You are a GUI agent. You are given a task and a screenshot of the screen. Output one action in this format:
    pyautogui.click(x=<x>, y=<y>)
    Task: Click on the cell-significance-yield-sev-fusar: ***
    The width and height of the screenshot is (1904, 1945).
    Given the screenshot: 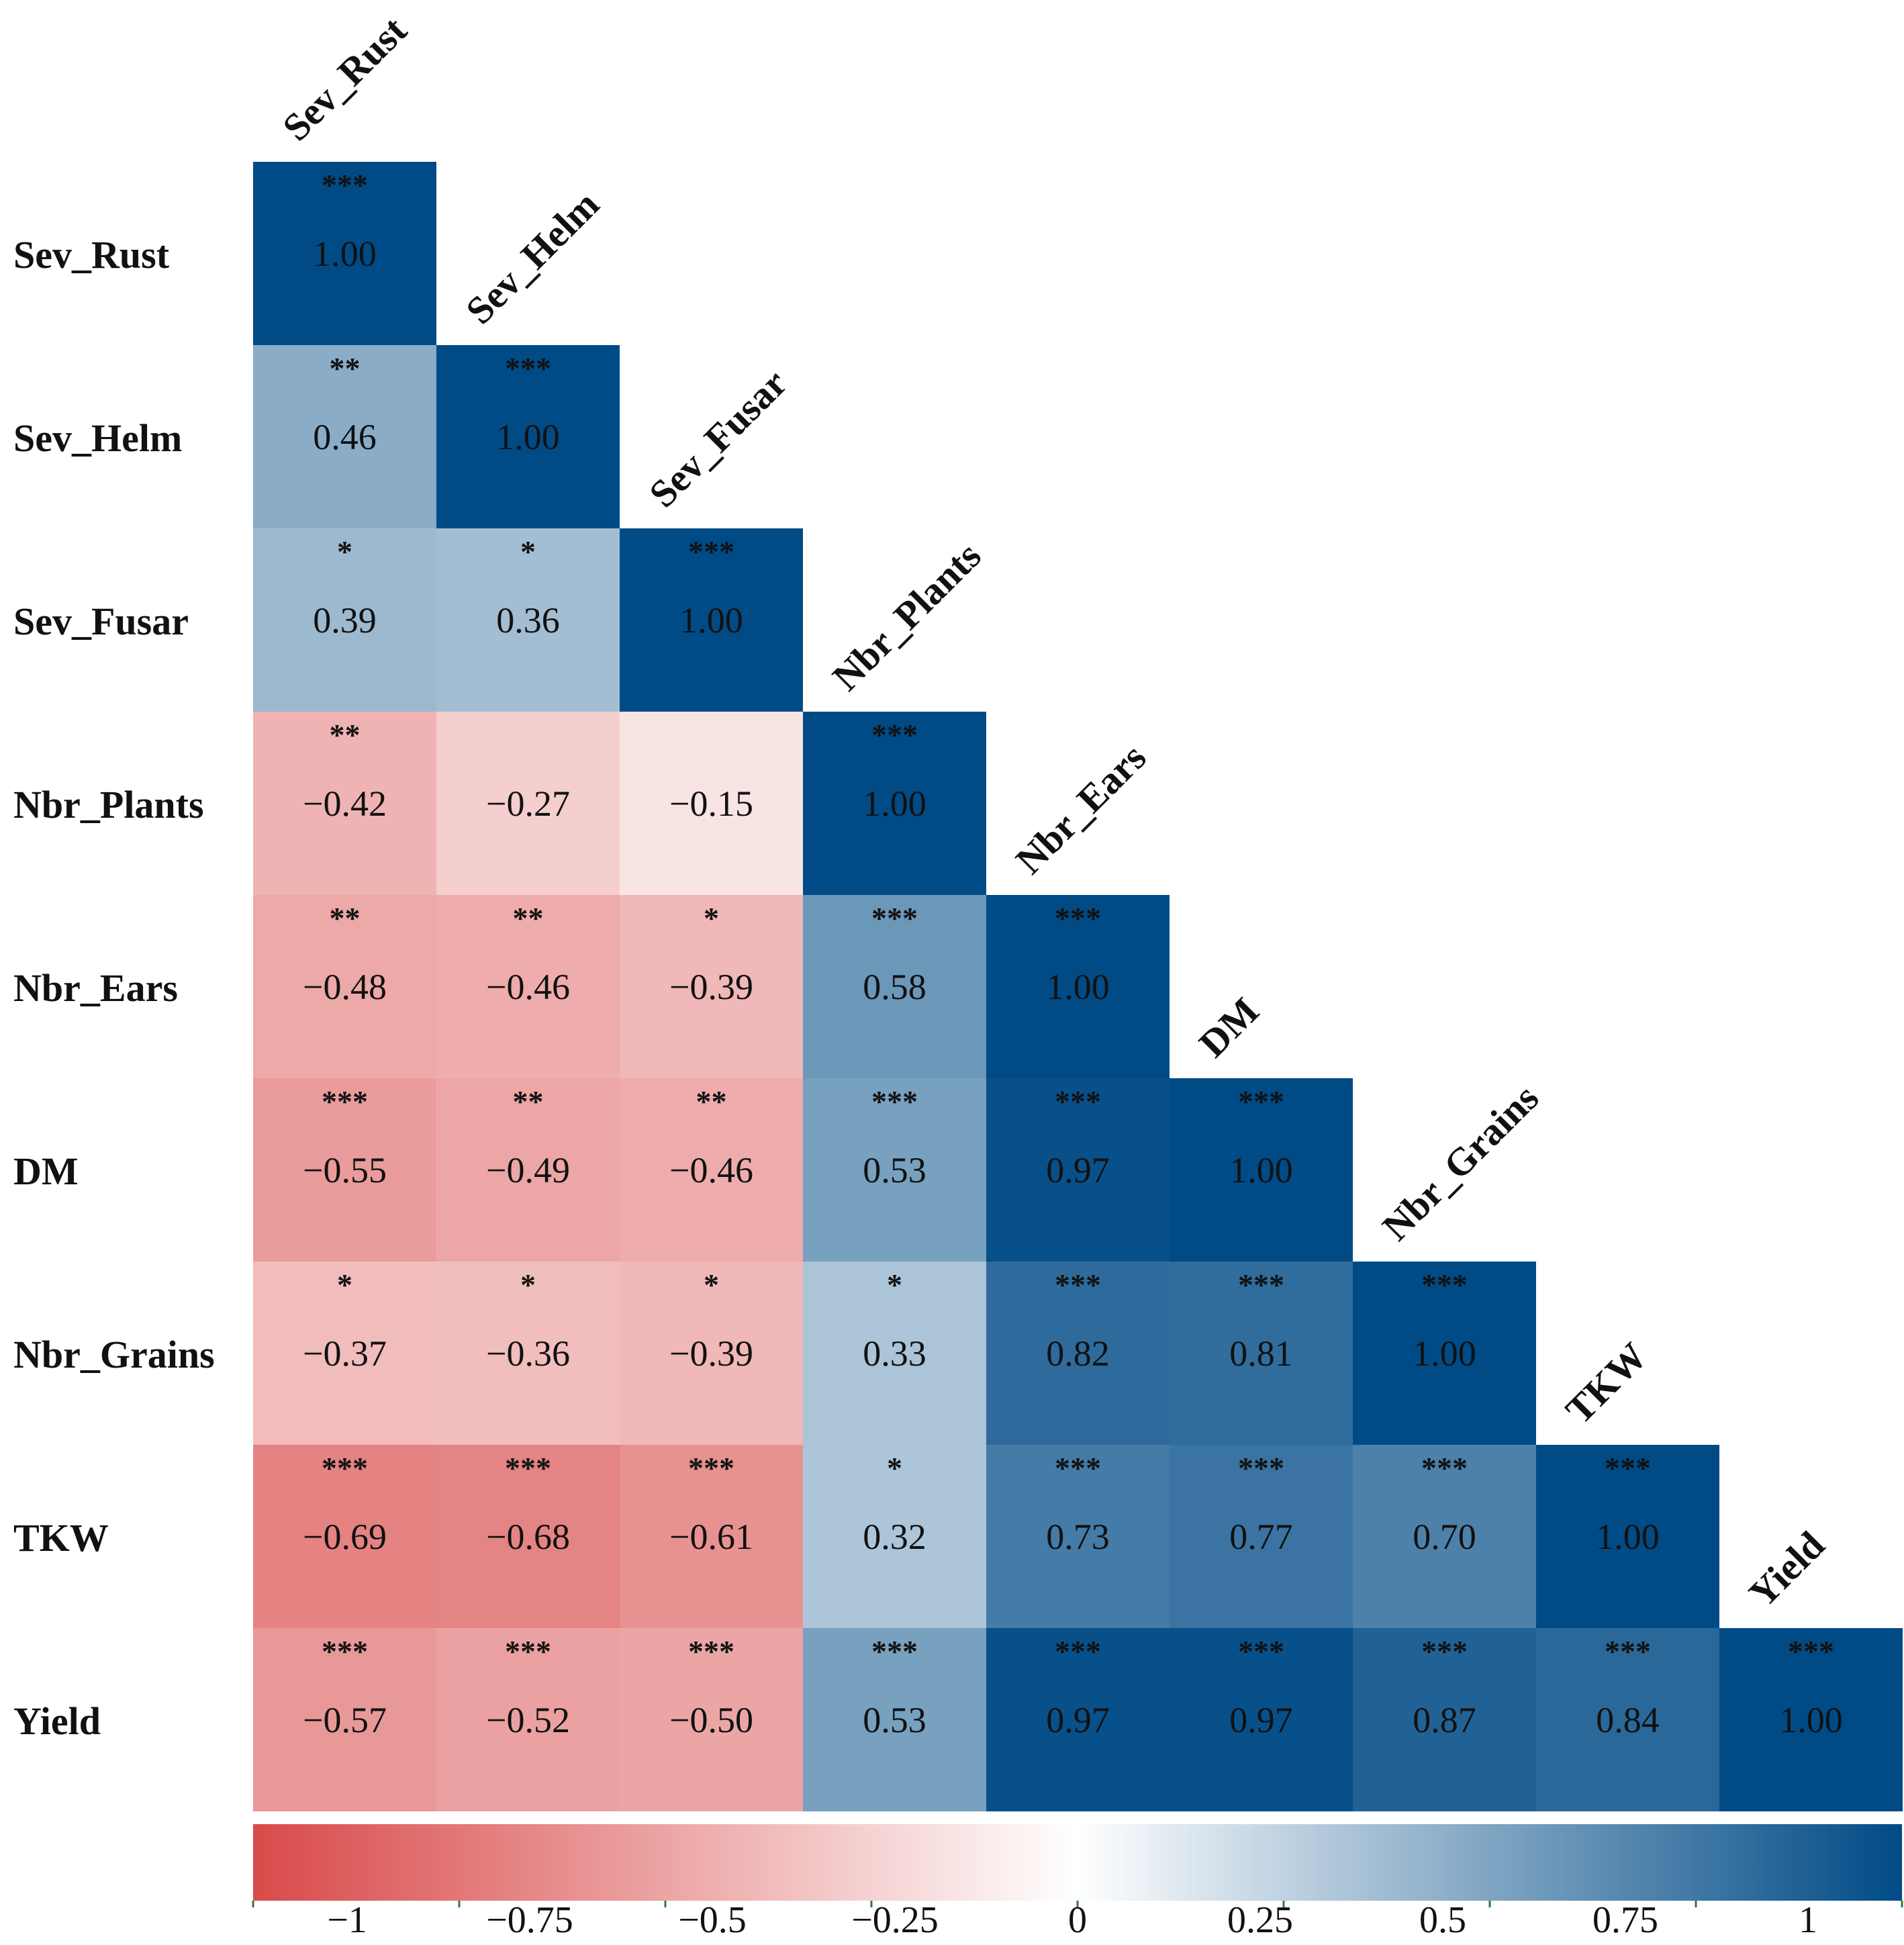 What is the action you would take?
    pyautogui.click(x=711, y=1651)
    